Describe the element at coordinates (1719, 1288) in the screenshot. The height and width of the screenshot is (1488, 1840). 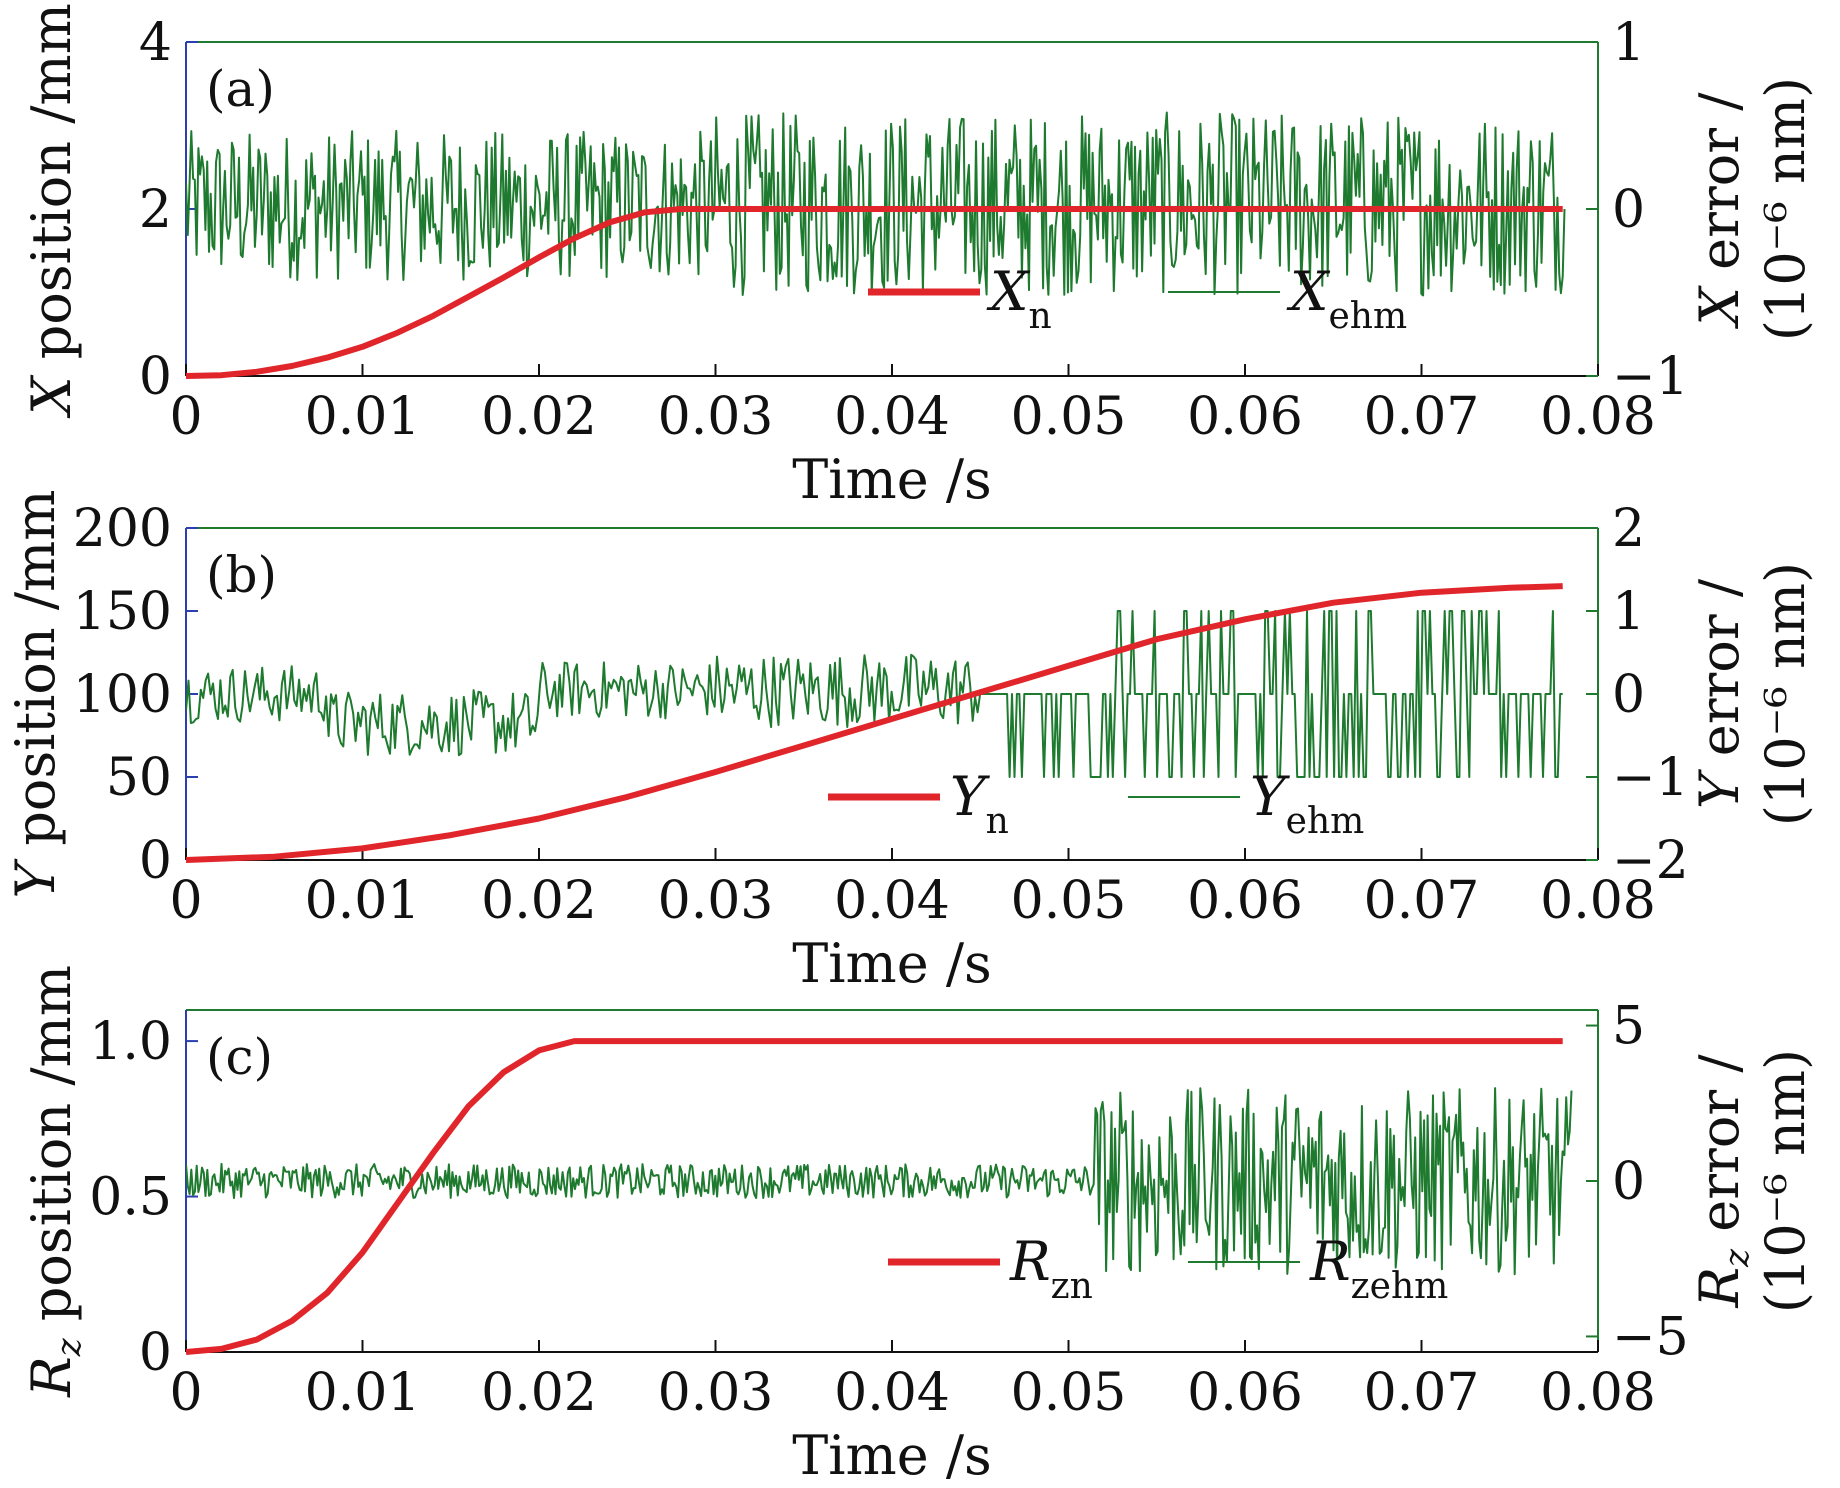
I see `right-axis-var: R` at that location.